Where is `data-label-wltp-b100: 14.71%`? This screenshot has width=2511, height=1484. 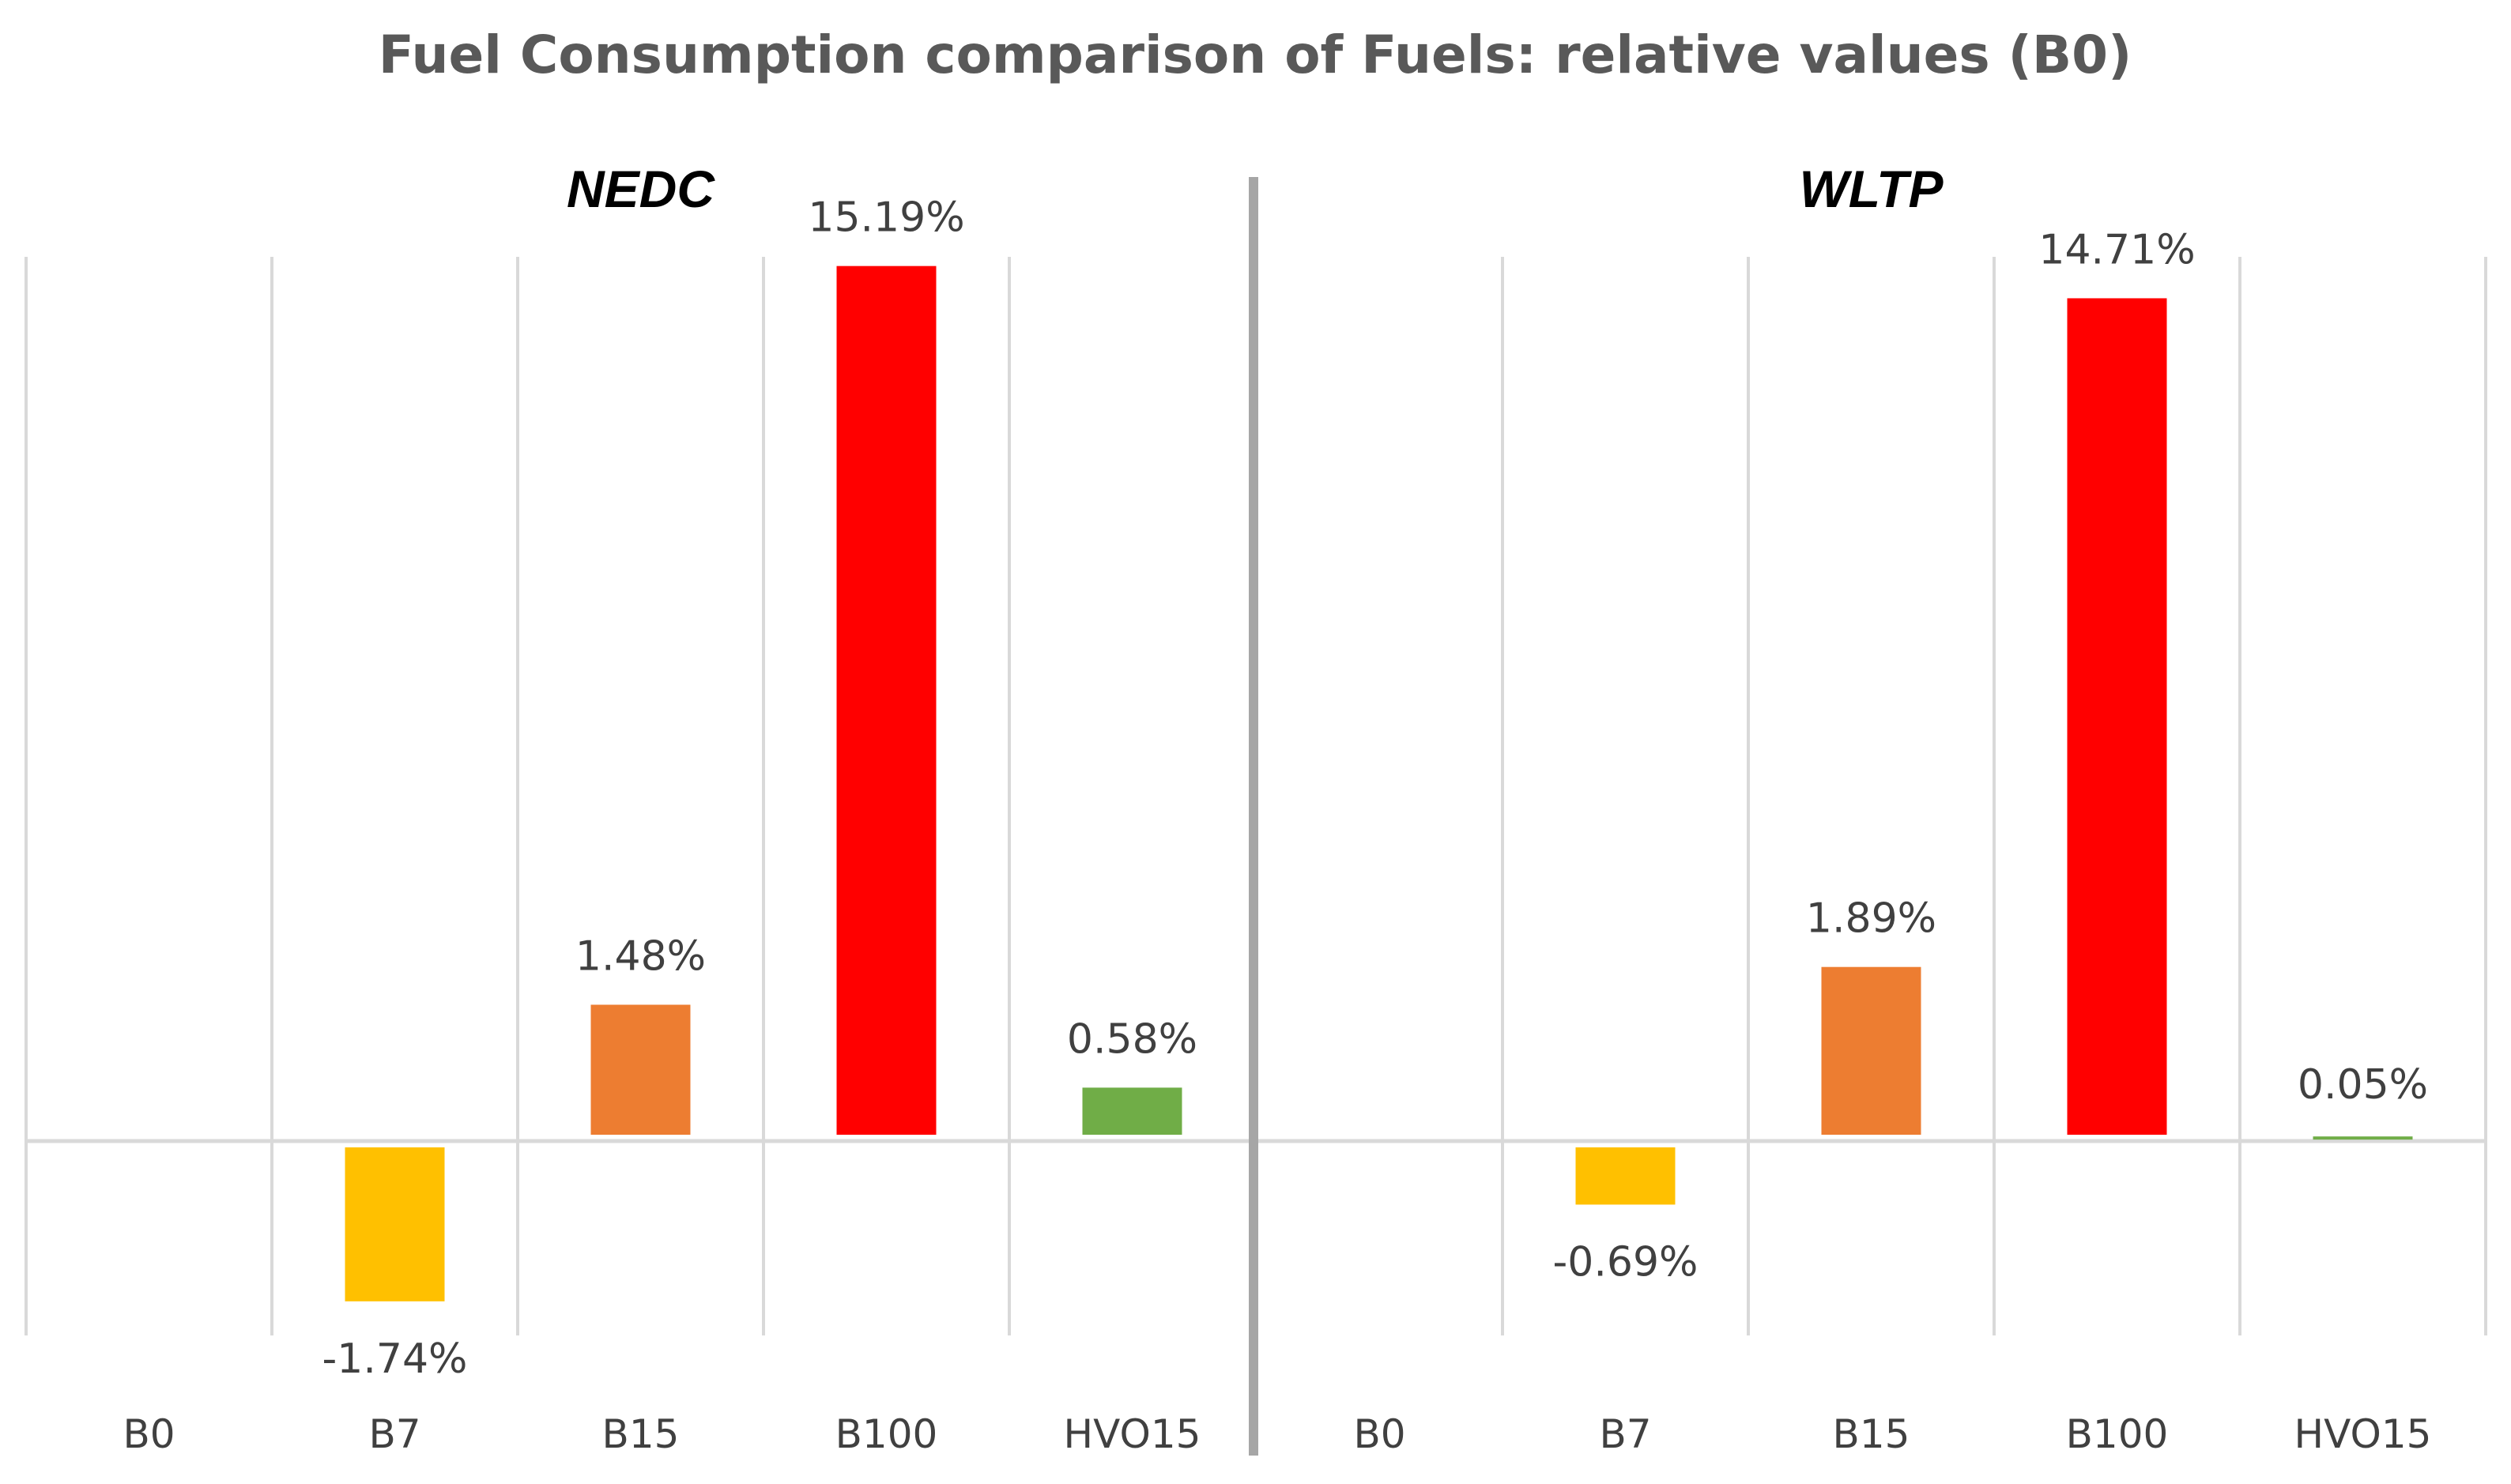
data-label-wltp-b100: 14.71% is located at coordinates (2116, 250).